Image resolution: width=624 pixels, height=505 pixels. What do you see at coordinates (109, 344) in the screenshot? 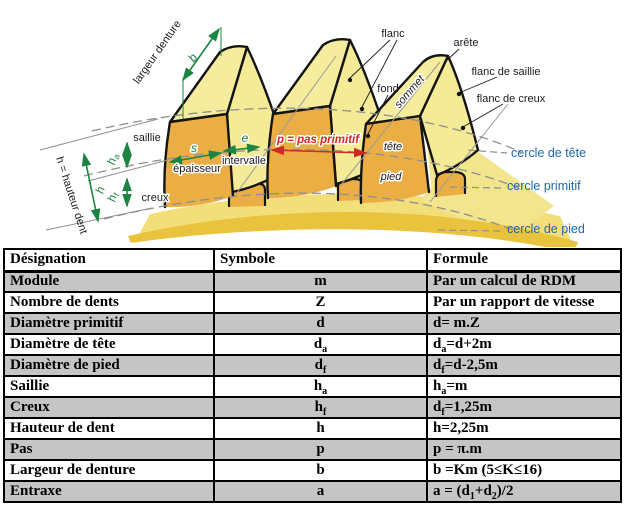
I see `cell-designation: Diamètre de tête` at bounding box center [109, 344].